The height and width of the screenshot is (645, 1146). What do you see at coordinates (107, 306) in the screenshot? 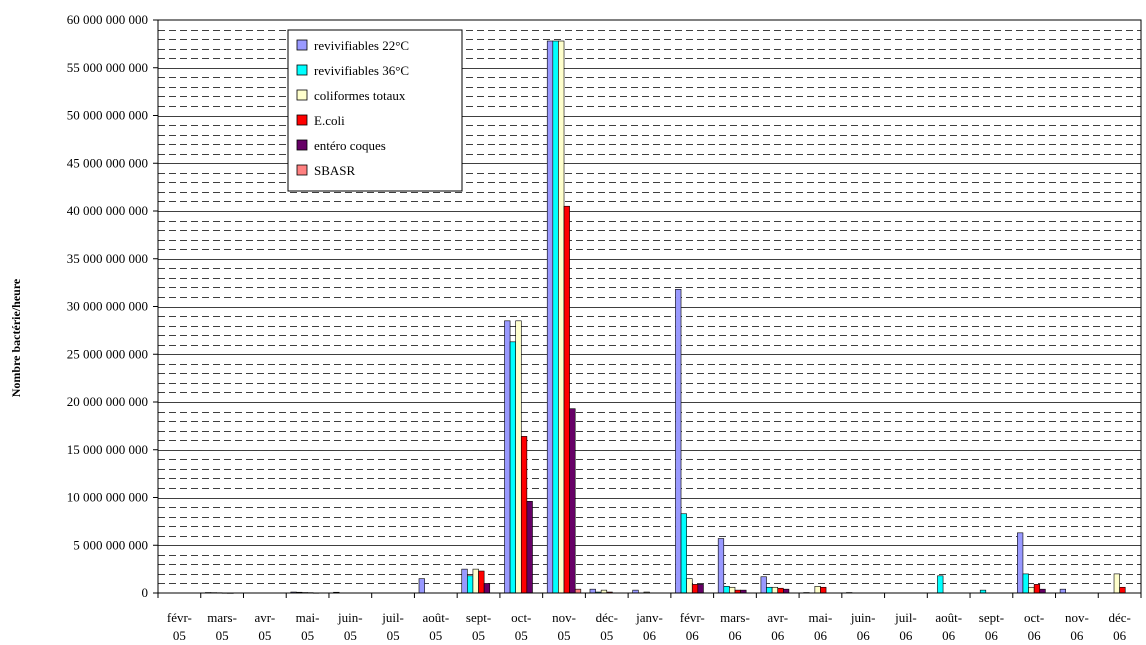
I see `y-tick-label: 30 000 000 000` at bounding box center [107, 306].